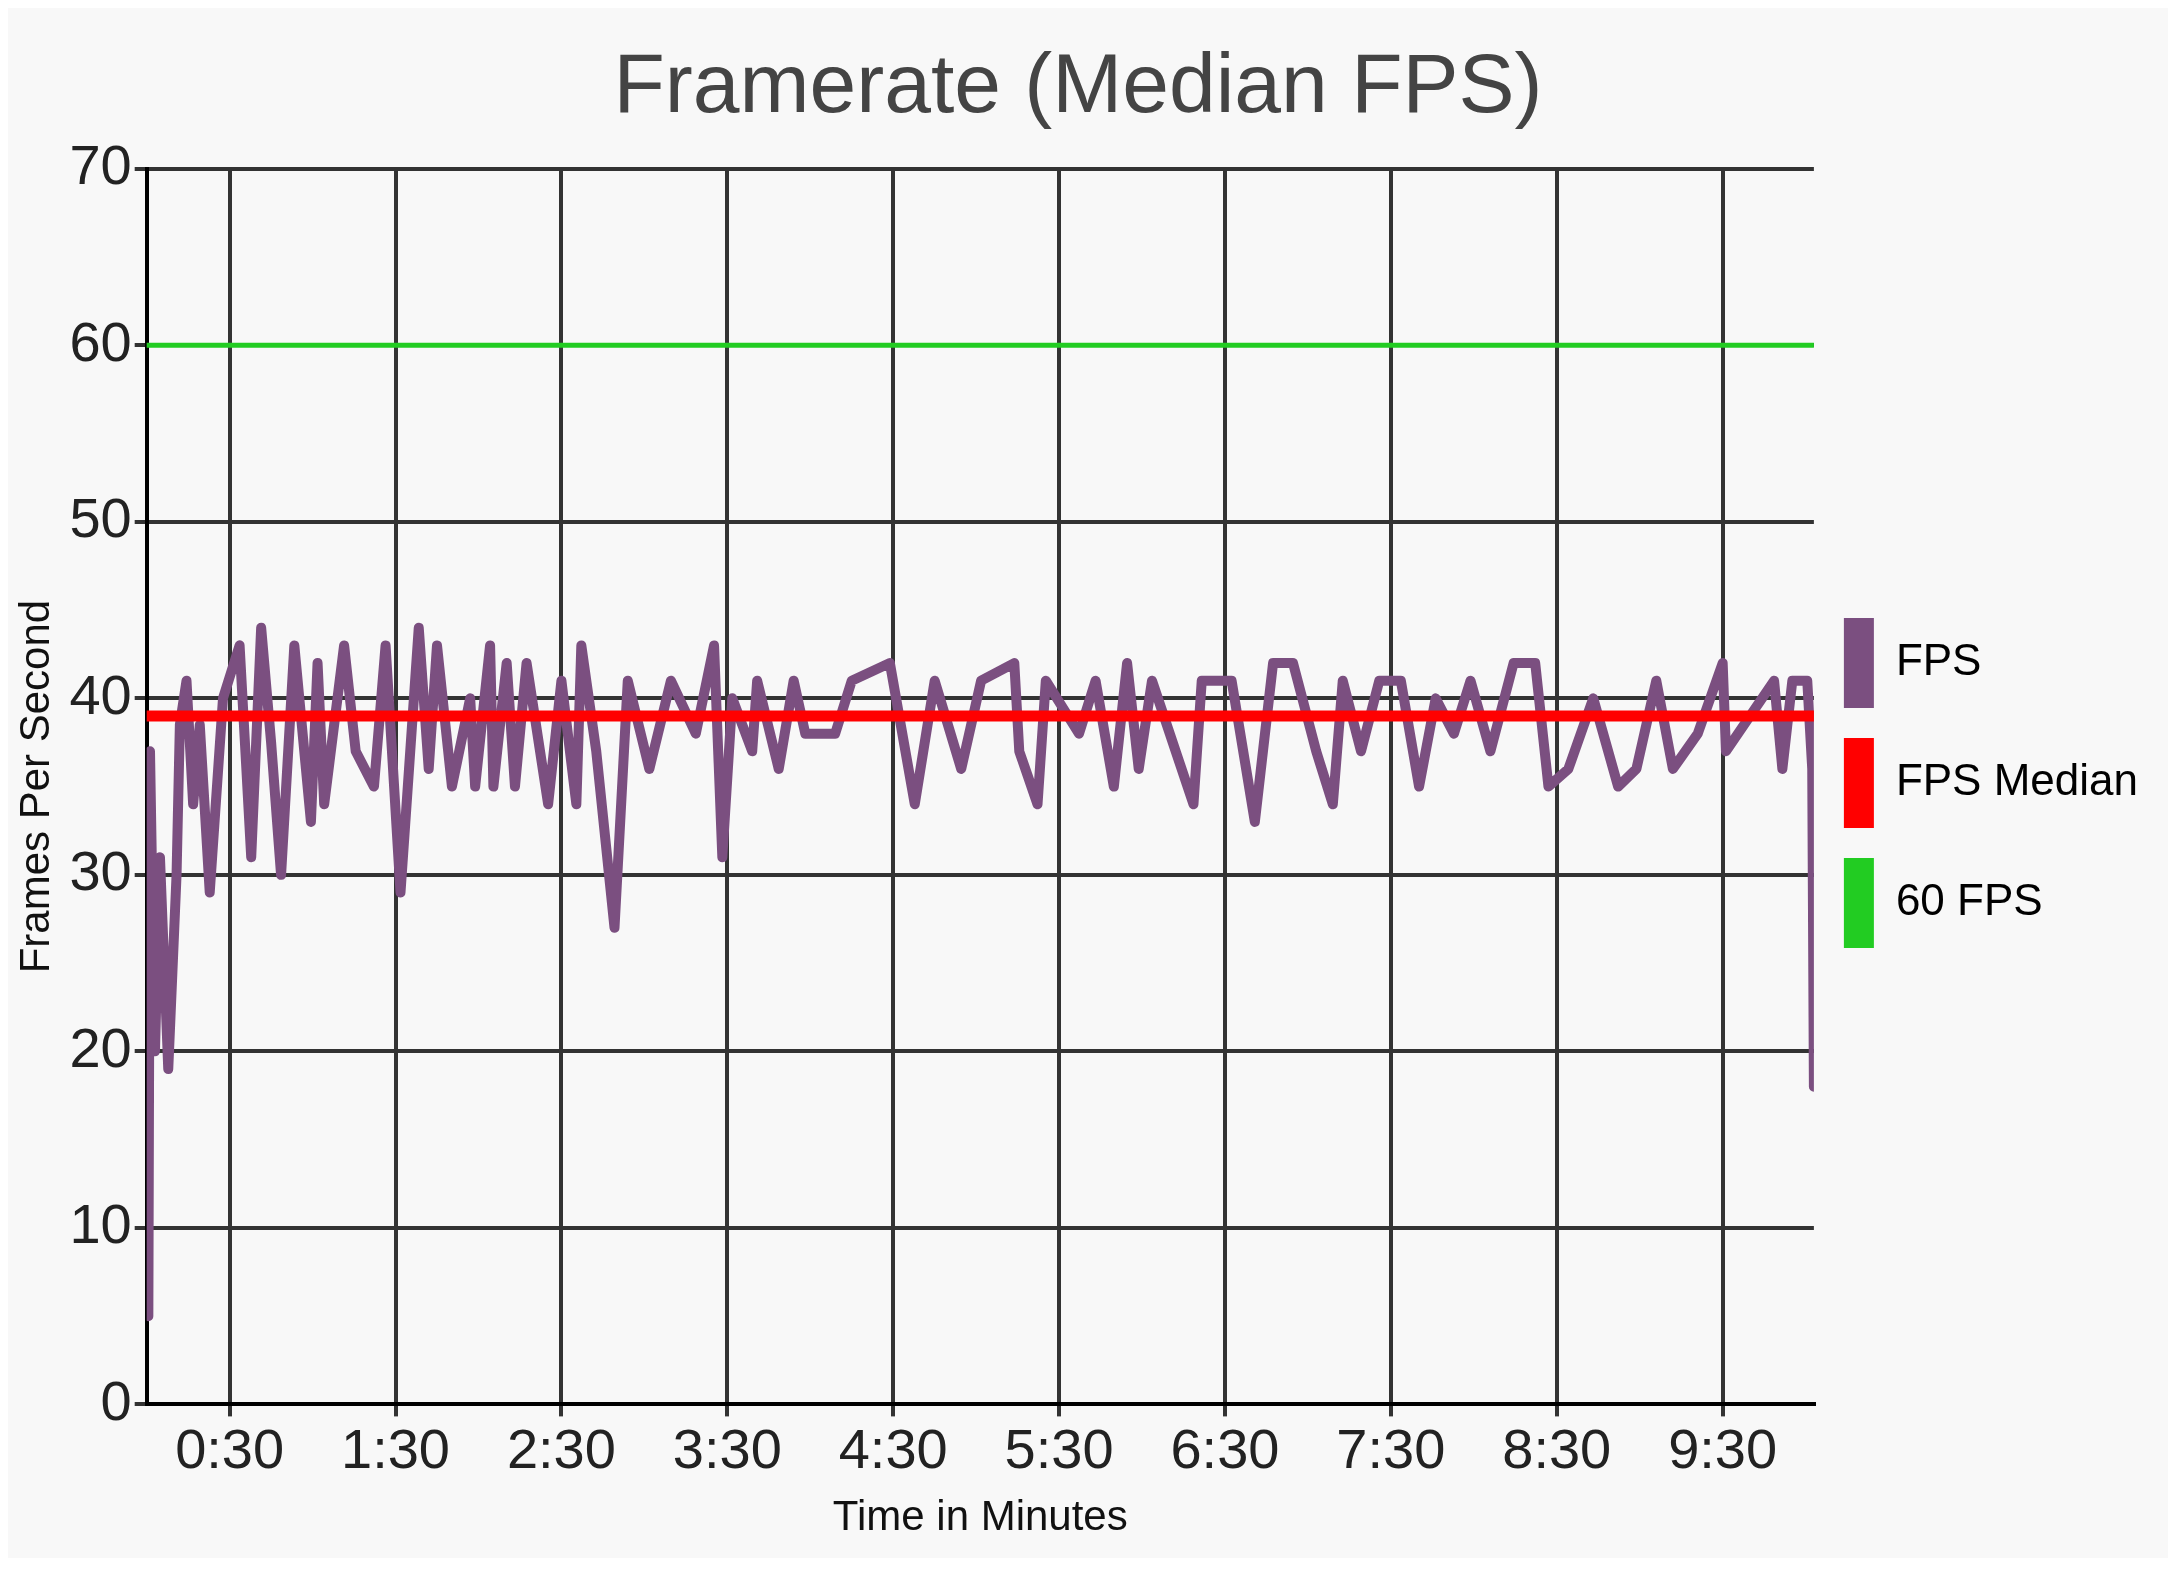 This screenshot has width=2182, height=1570. What do you see at coordinates (1225, 1449) in the screenshot?
I see `x-tick-label: 6:30` at bounding box center [1225, 1449].